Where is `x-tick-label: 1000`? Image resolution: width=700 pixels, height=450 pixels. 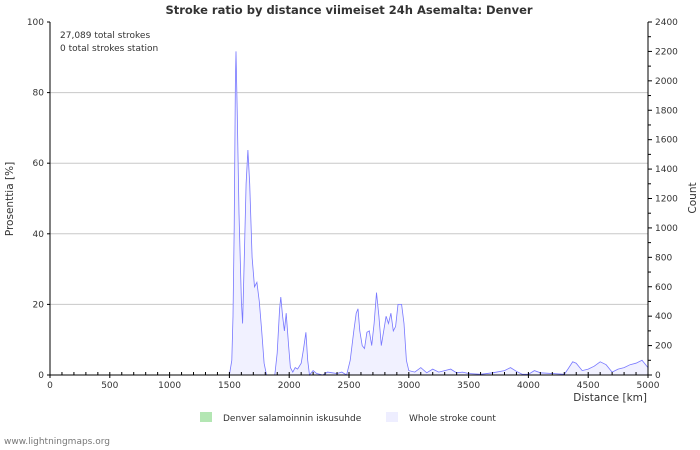 x-tick-label: 1000 is located at coordinates (169, 386).